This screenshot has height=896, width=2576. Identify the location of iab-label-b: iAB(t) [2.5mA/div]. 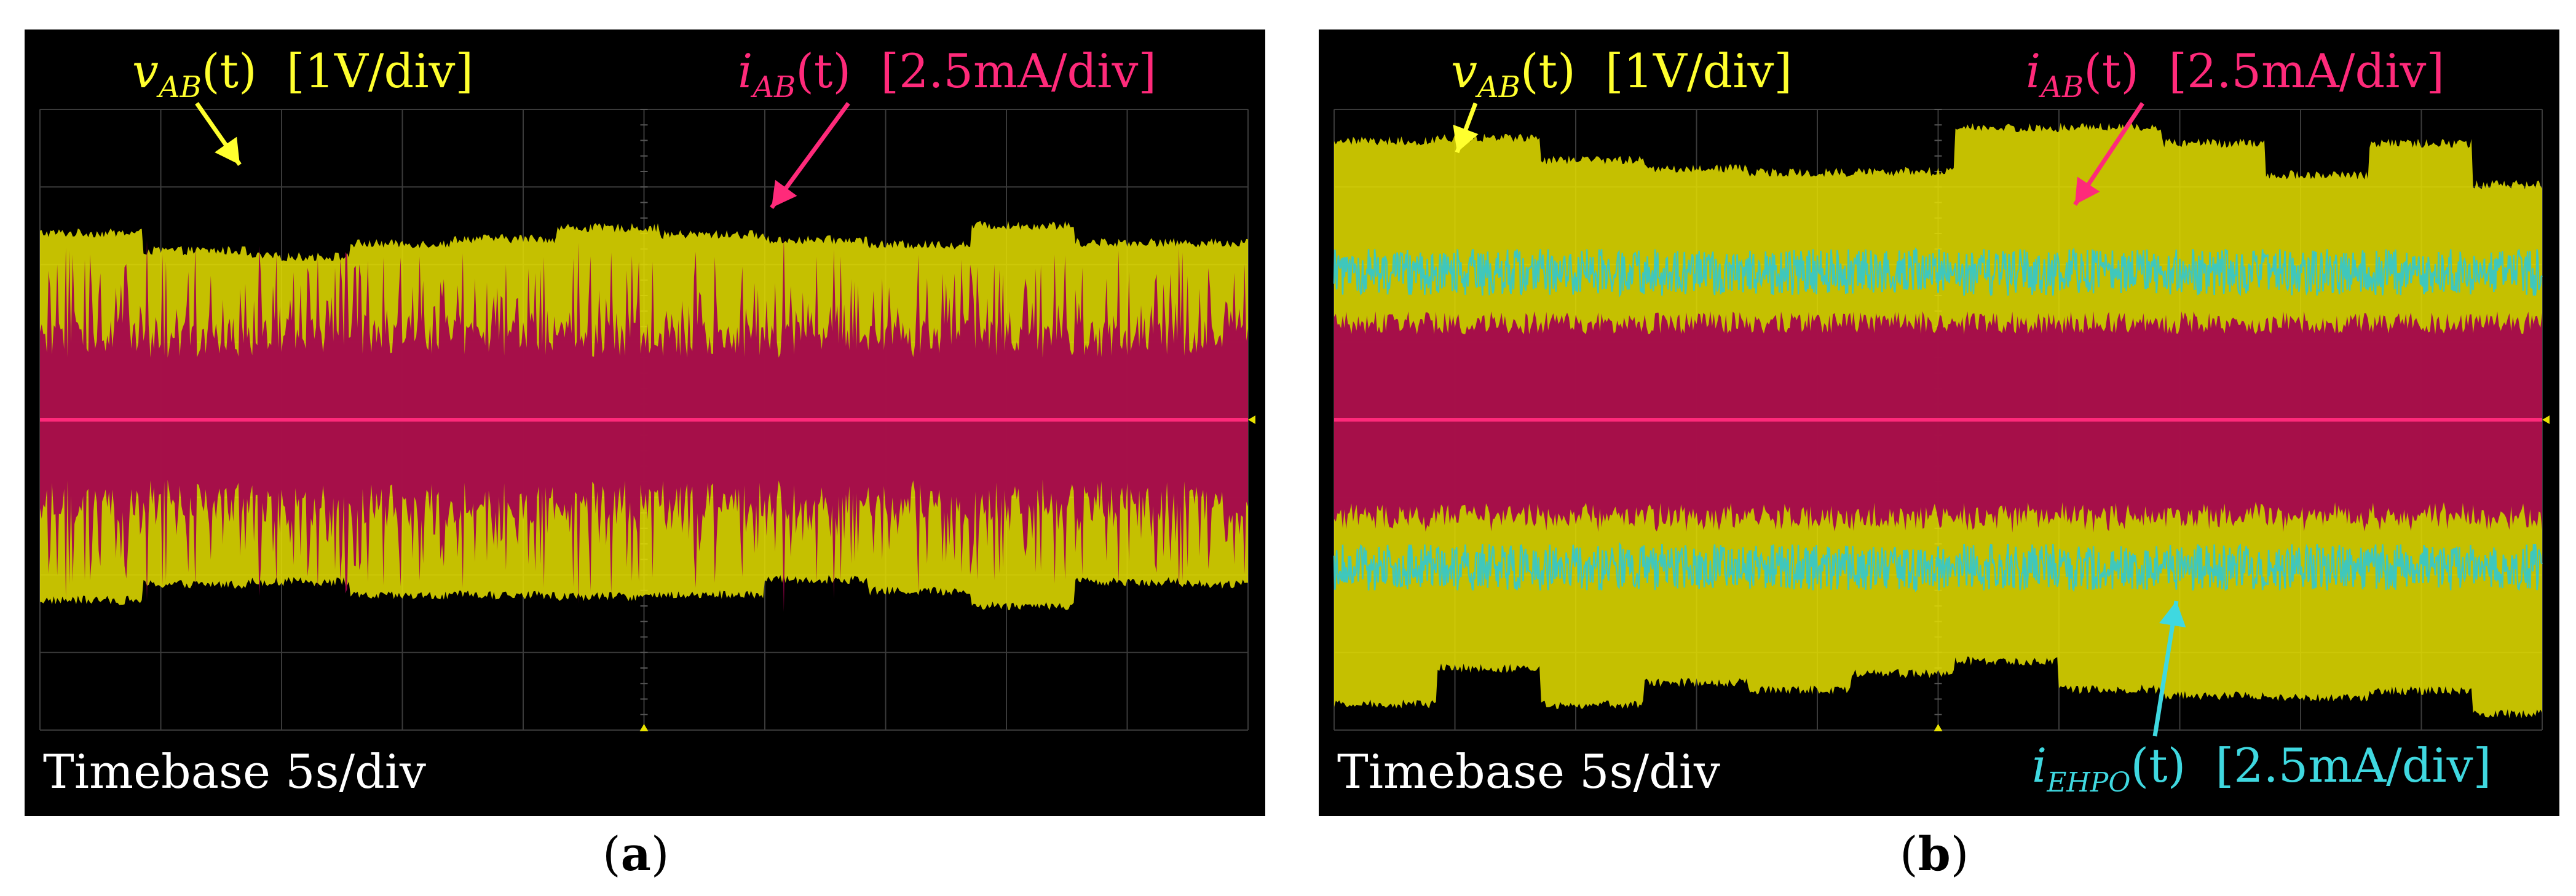
(2235, 77).